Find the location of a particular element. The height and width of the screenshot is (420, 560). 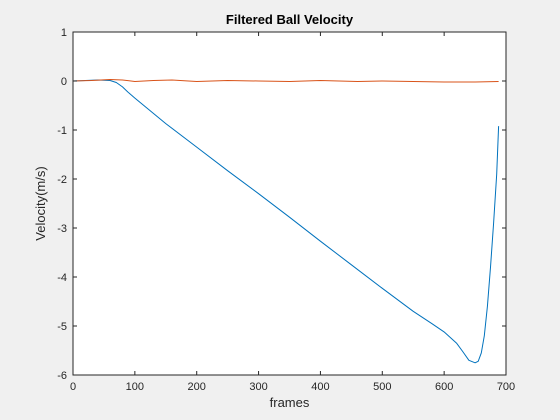

x-tick-label: 300 is located at coordinates (258, 387).